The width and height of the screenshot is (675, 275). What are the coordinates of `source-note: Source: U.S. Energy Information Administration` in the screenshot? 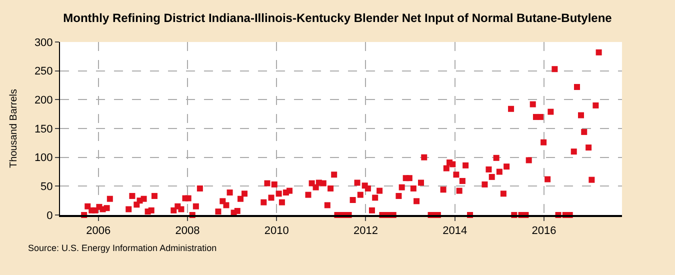 It's located at (122, 248).